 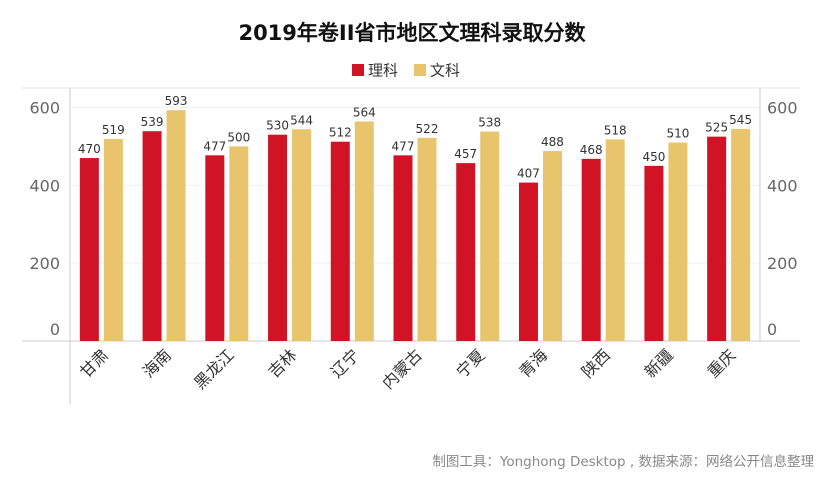 What do you see at coordinates (489, 123) in the screenshot?
I see `data-label: 538` at bounding box center [489, 123].